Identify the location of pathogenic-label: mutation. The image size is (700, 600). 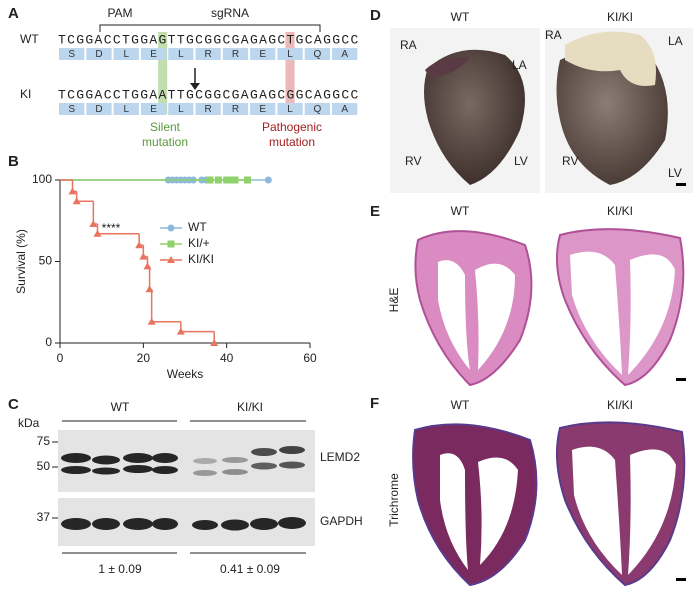
(292, 142).